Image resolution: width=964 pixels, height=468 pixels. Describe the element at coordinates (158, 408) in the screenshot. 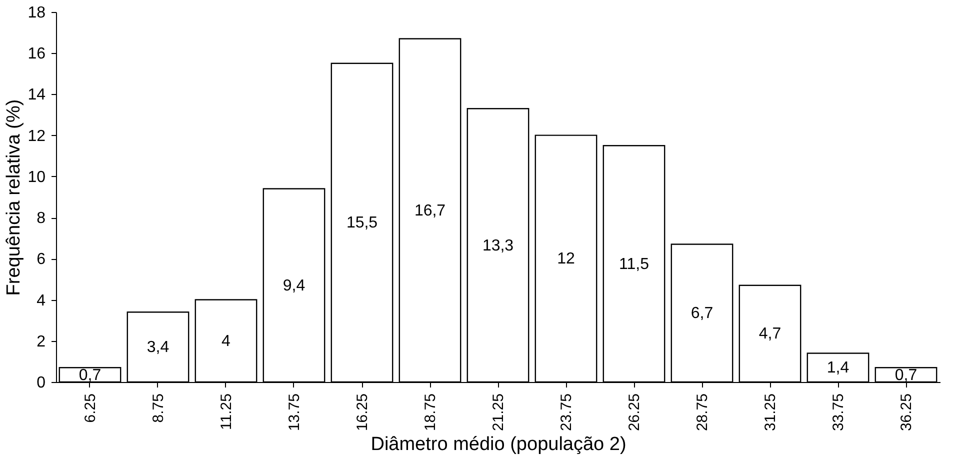

I see `x-tick-label: 8.75` at that location.